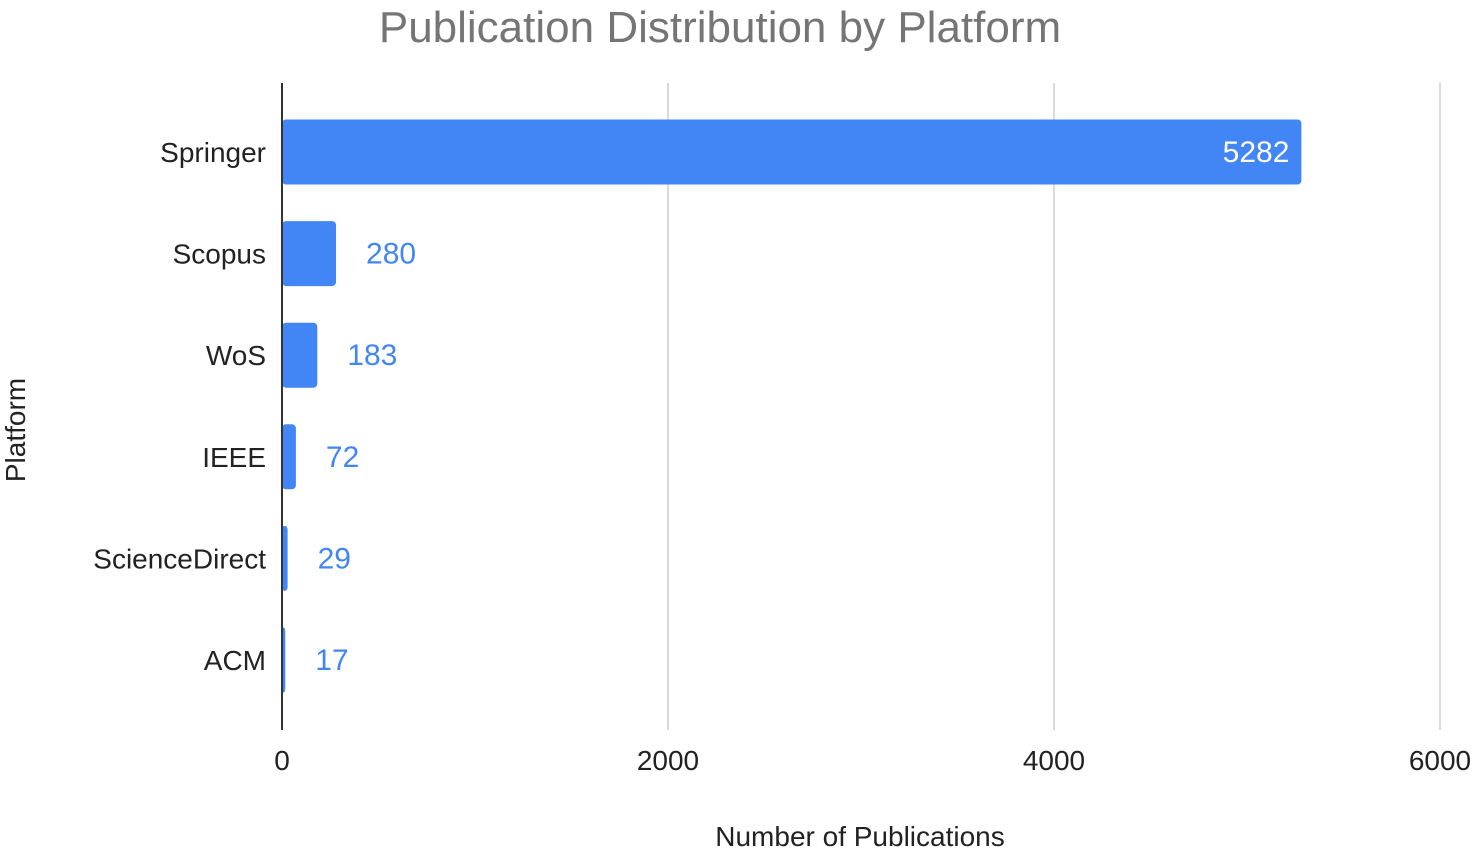 The image size is (1477, 857). Describe the element at coordinates (15, 430) in the screenshot. I see `y-axis-label: Platform` at that location.